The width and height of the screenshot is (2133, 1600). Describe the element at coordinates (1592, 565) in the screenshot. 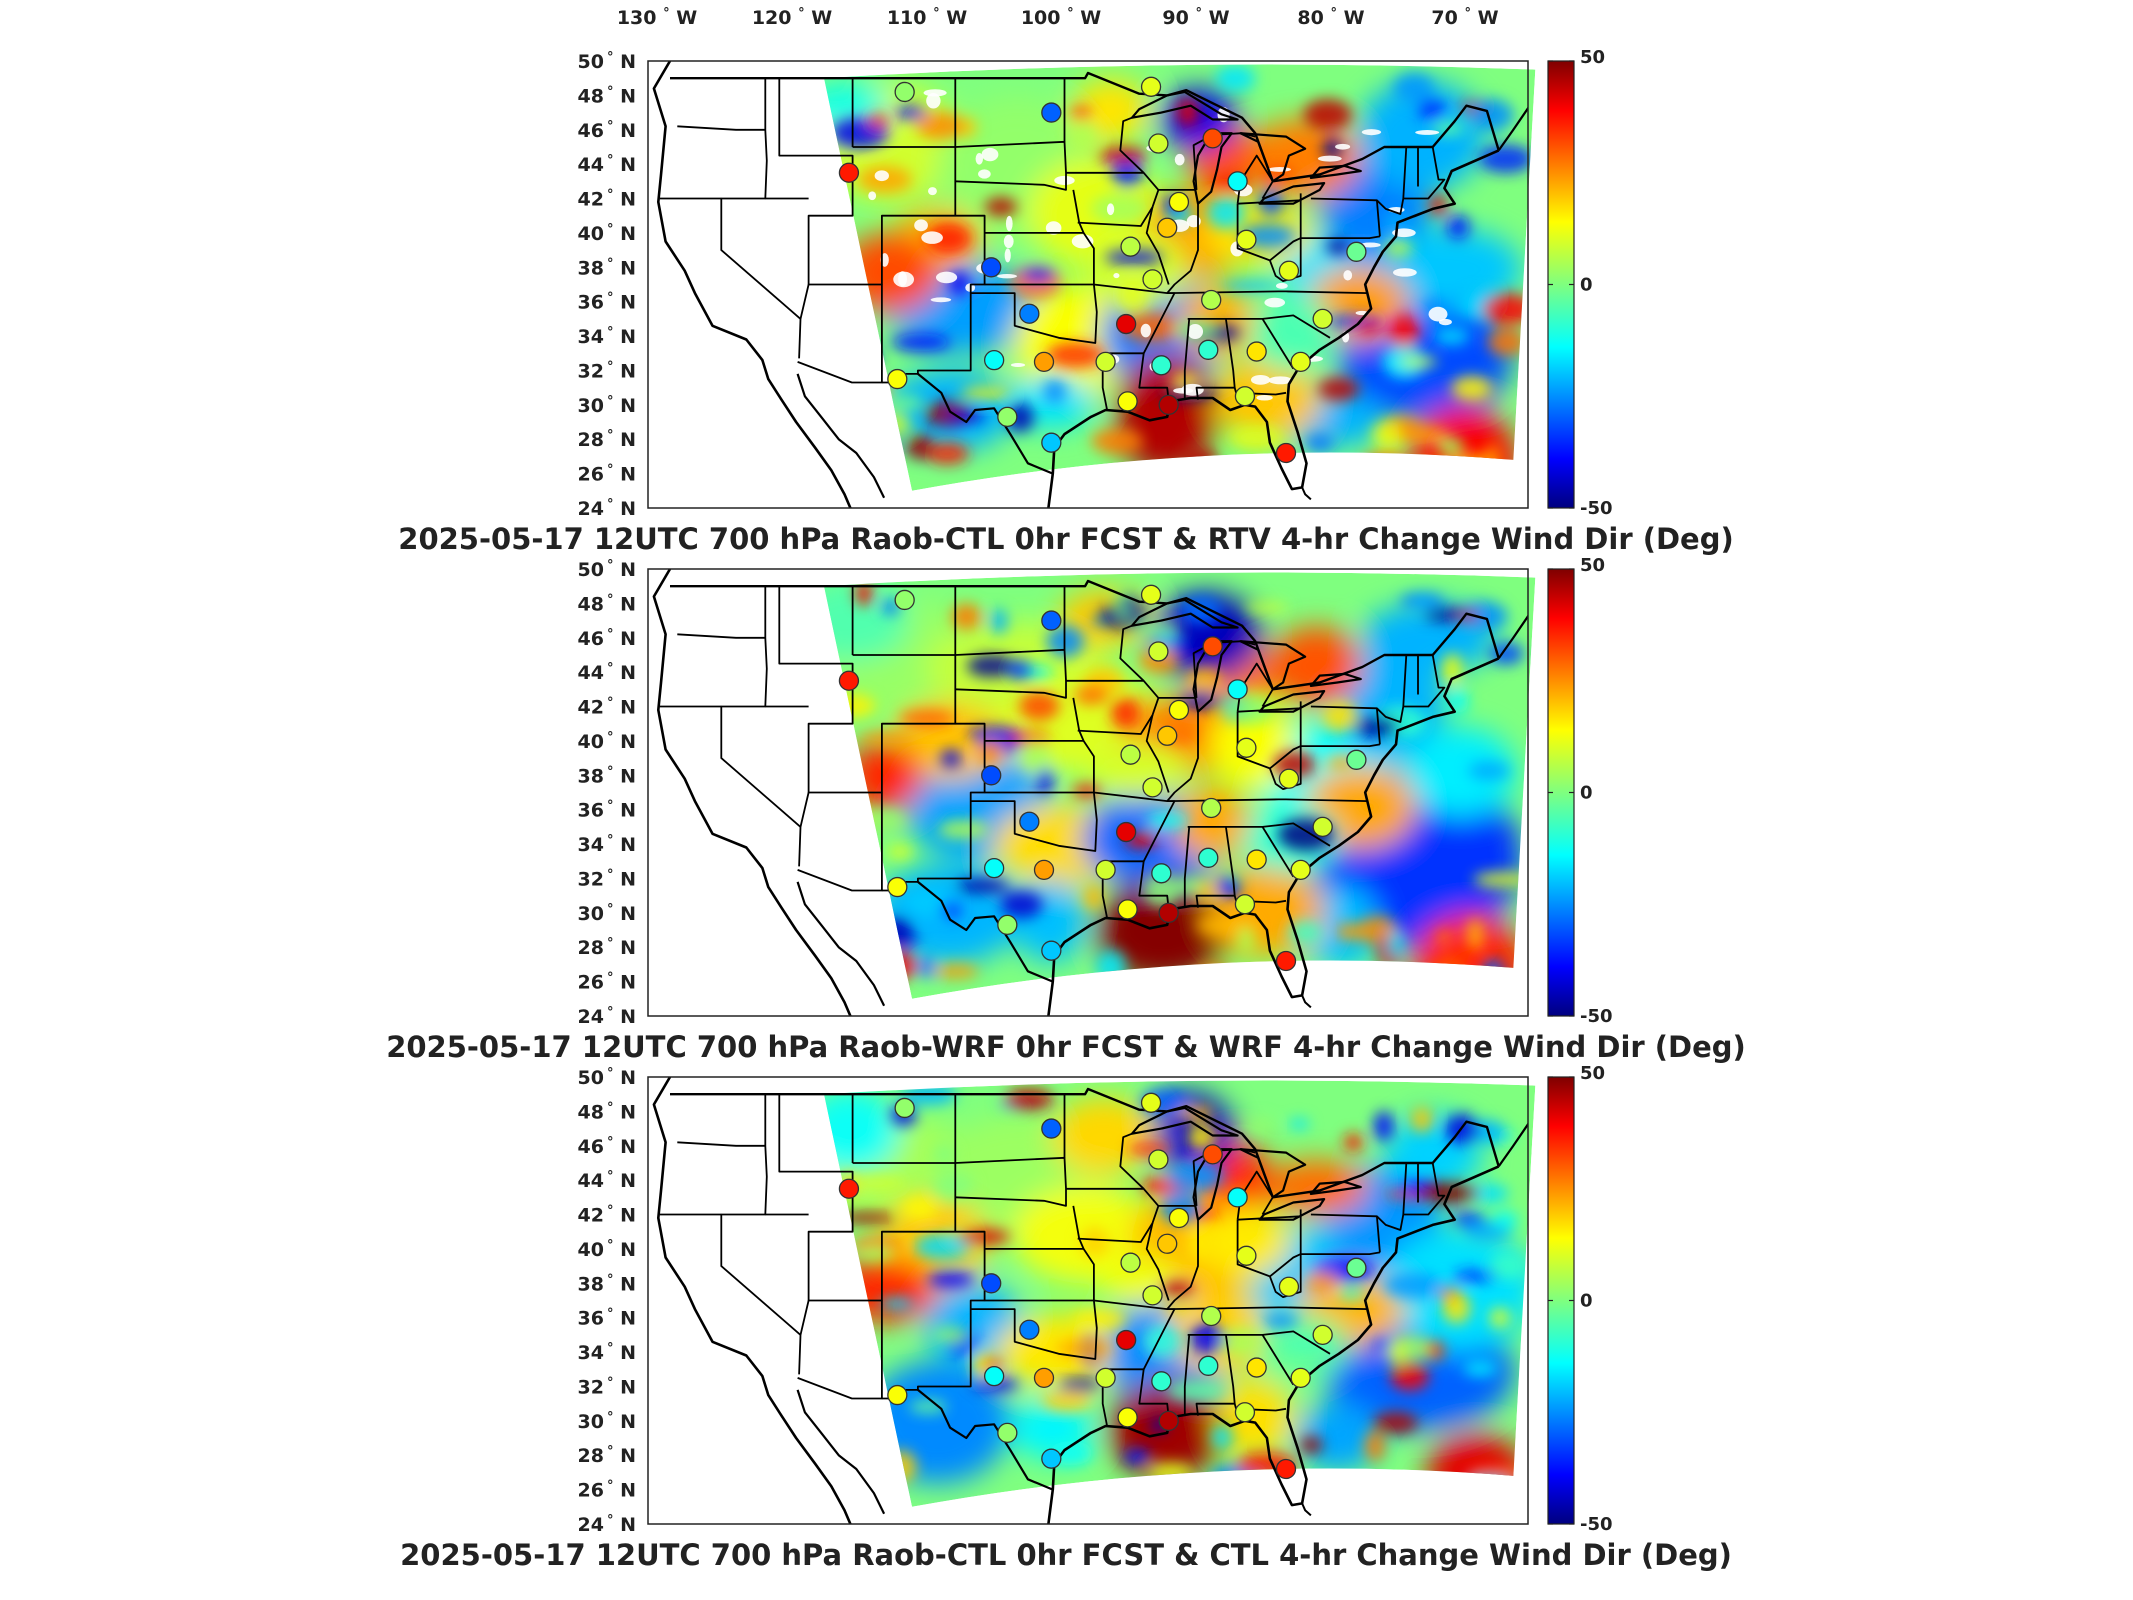

I see `colorbar-tick-label: 50` at that location.